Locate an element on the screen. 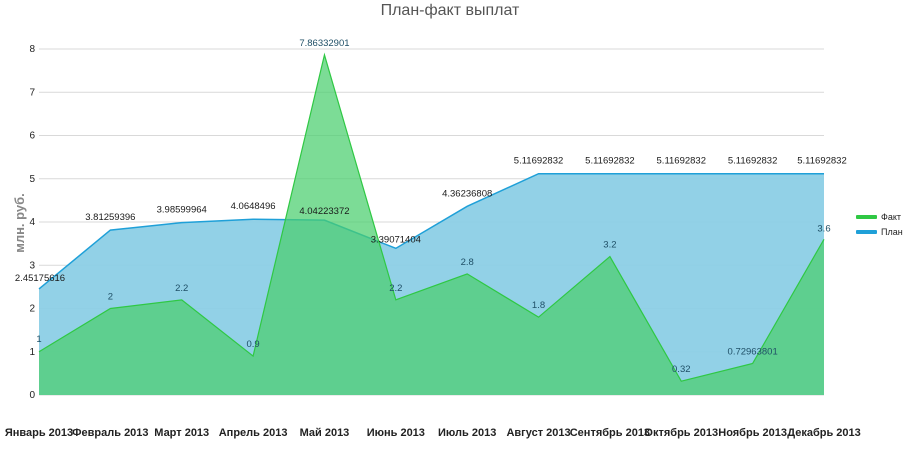 This screenshot has width=909, height=449. legend-item: План is located at coordinates (879, 232).